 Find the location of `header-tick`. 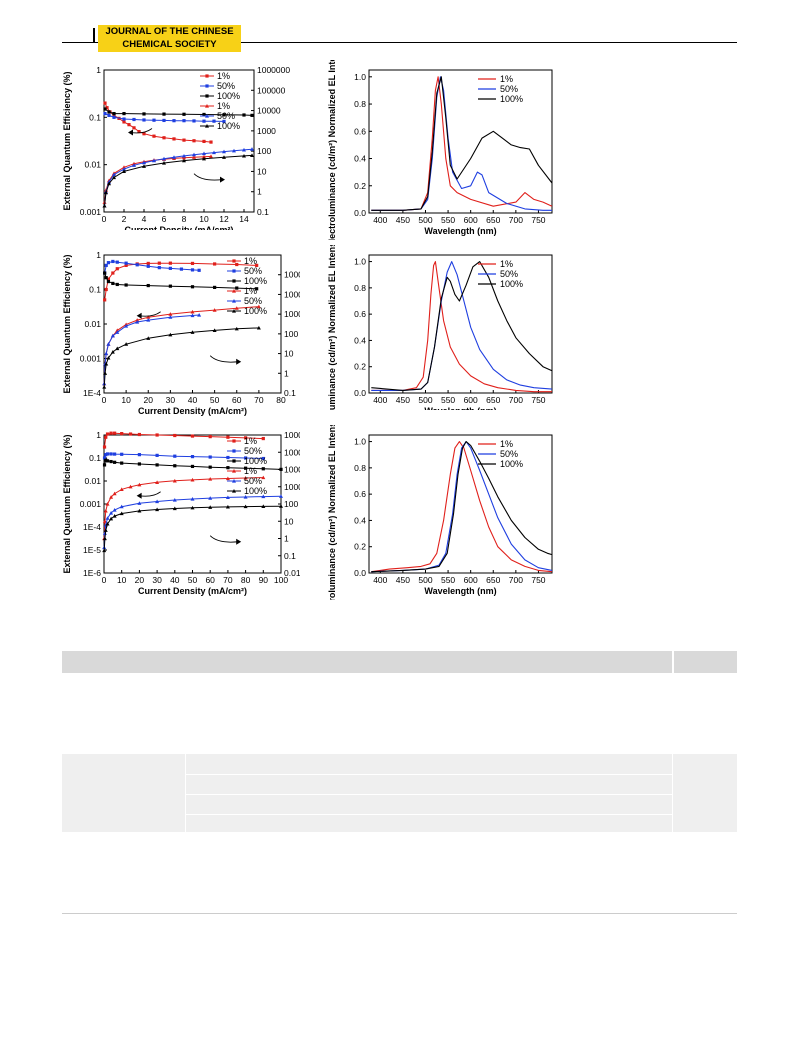

header-tick is located at coordinates (94, 35).